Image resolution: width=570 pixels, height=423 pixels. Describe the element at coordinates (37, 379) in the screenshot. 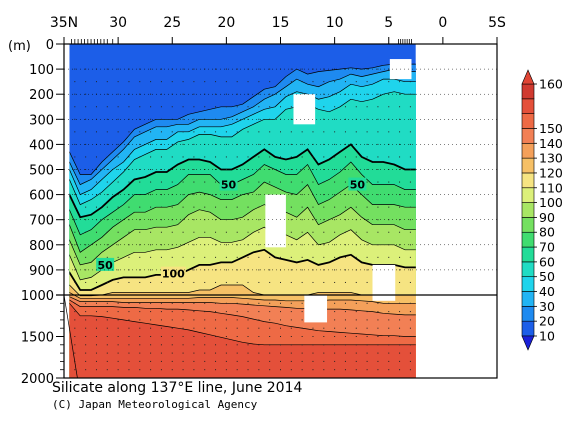

I see `y-tick-label-13: 2000` at that location.